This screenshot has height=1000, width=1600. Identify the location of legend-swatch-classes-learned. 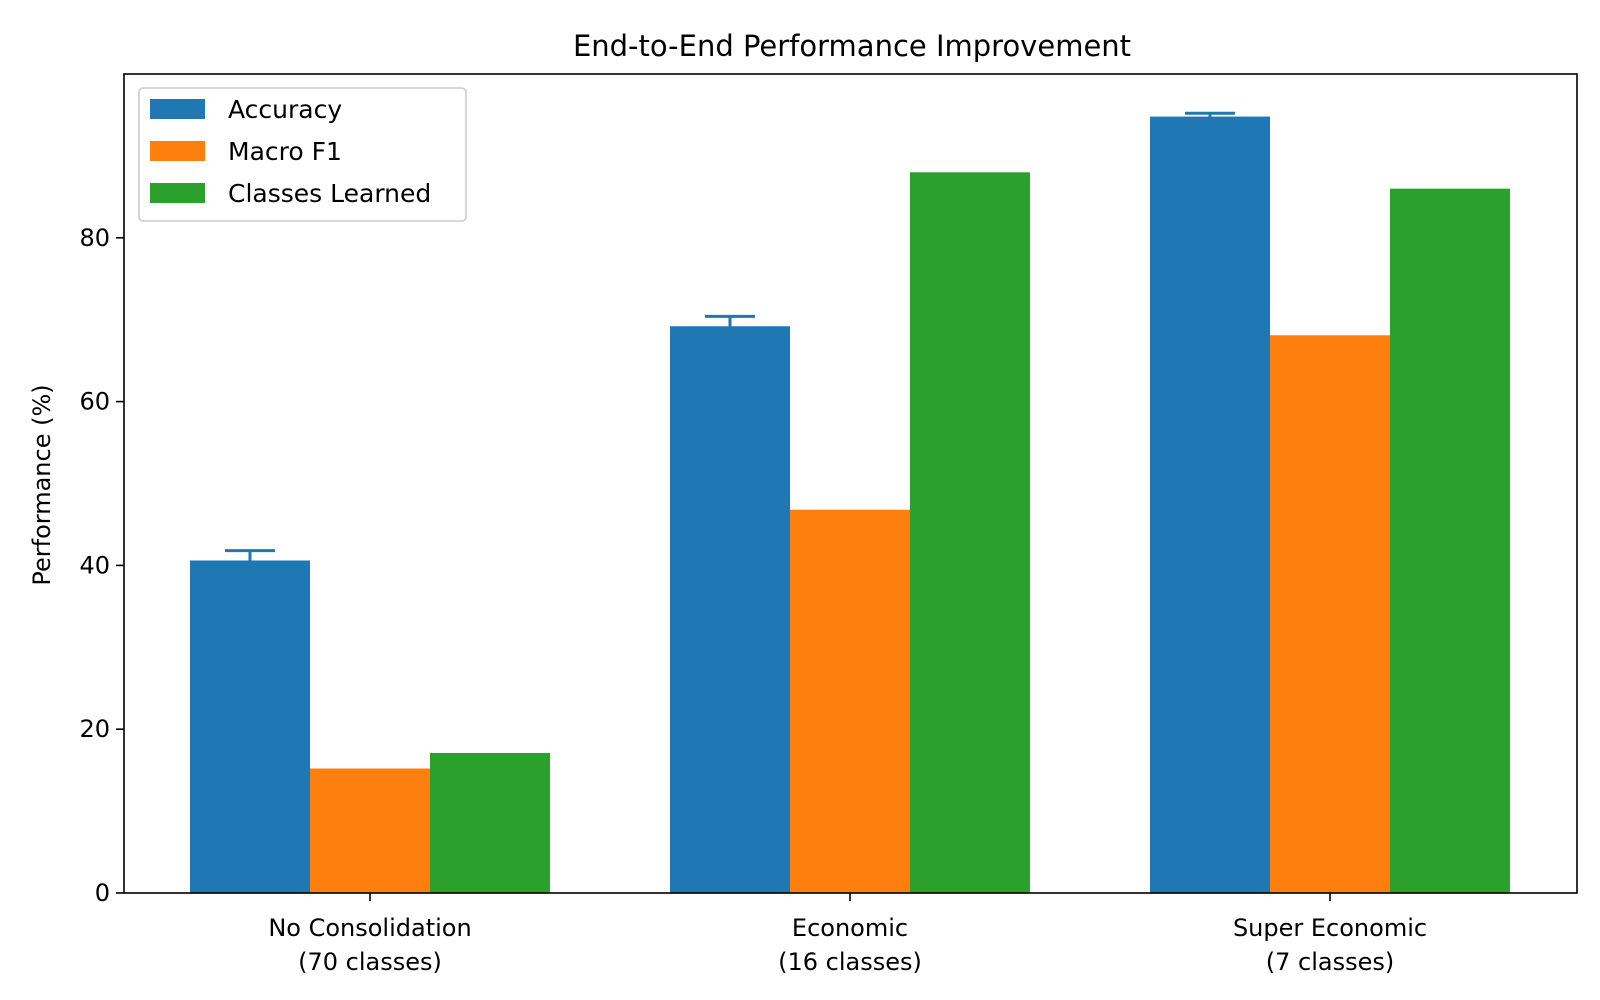
(177, 193).